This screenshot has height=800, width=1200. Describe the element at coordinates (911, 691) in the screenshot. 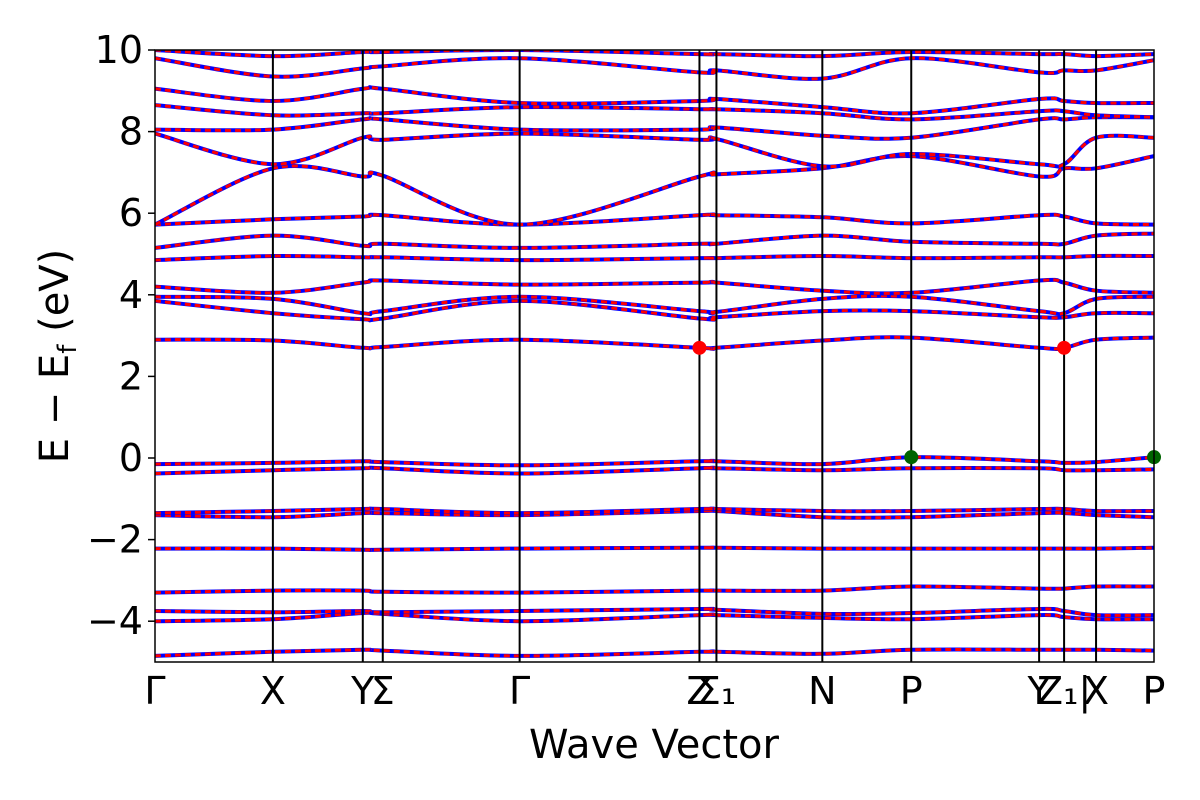

I see `x-tick-label-8: P` at that location.